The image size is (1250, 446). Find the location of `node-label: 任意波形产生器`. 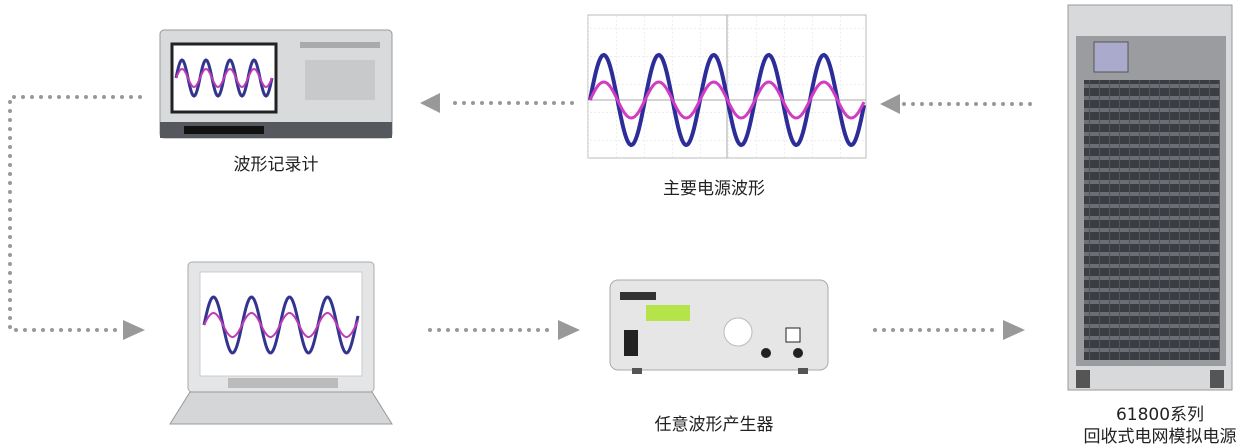

node-label: 任意波形产生器 is located at coordinates (714, 425).